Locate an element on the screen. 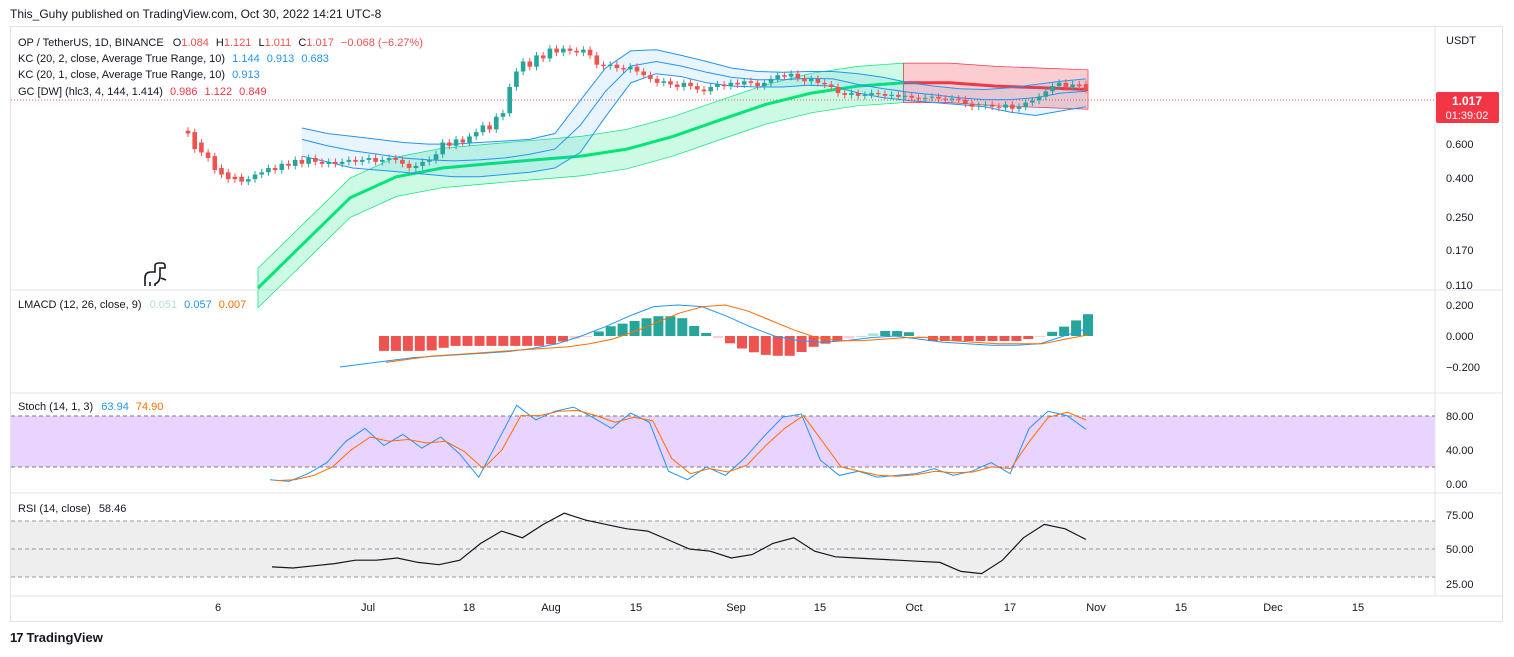 The image size is (1514, 657). gc-midline-bull is located at coordinates (580, 185).